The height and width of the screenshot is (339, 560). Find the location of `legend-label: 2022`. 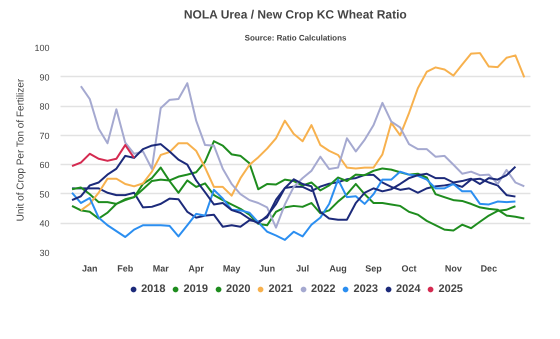

legend-label: 2022 is located at coordinates (323, 289).